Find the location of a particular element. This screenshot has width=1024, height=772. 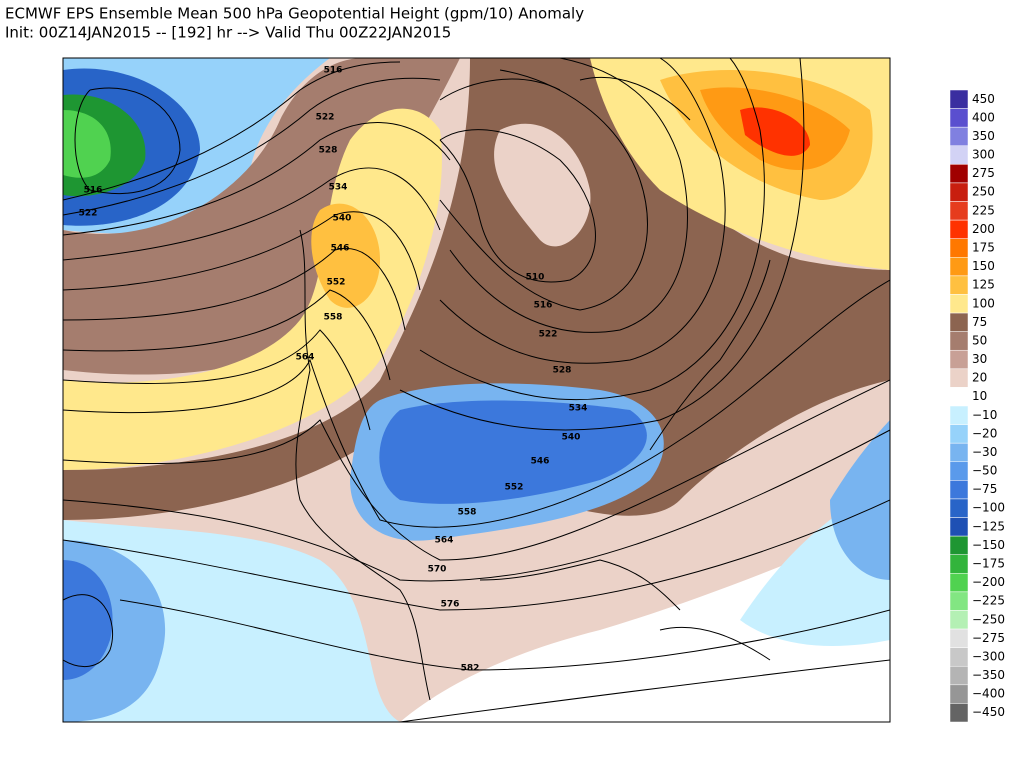

colorbar-label: 75 is located at coordinates (979, 322).